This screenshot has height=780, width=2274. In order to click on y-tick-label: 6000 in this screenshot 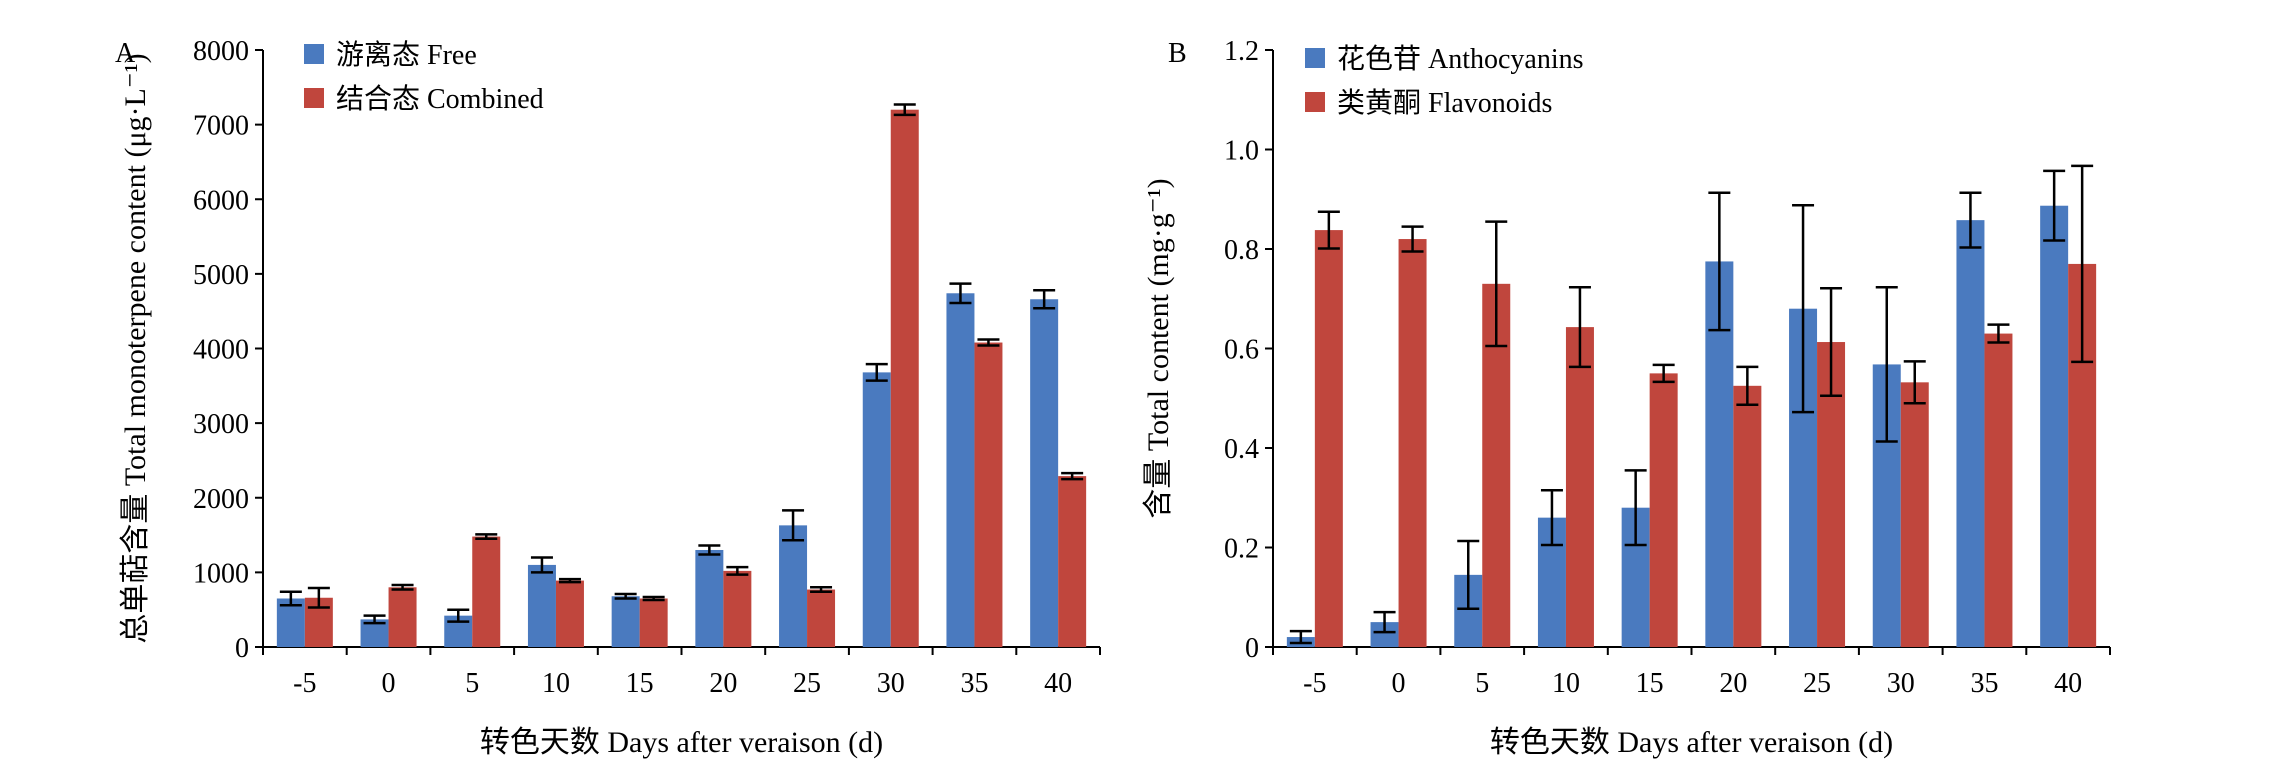, I will do `click(221, 200)`.